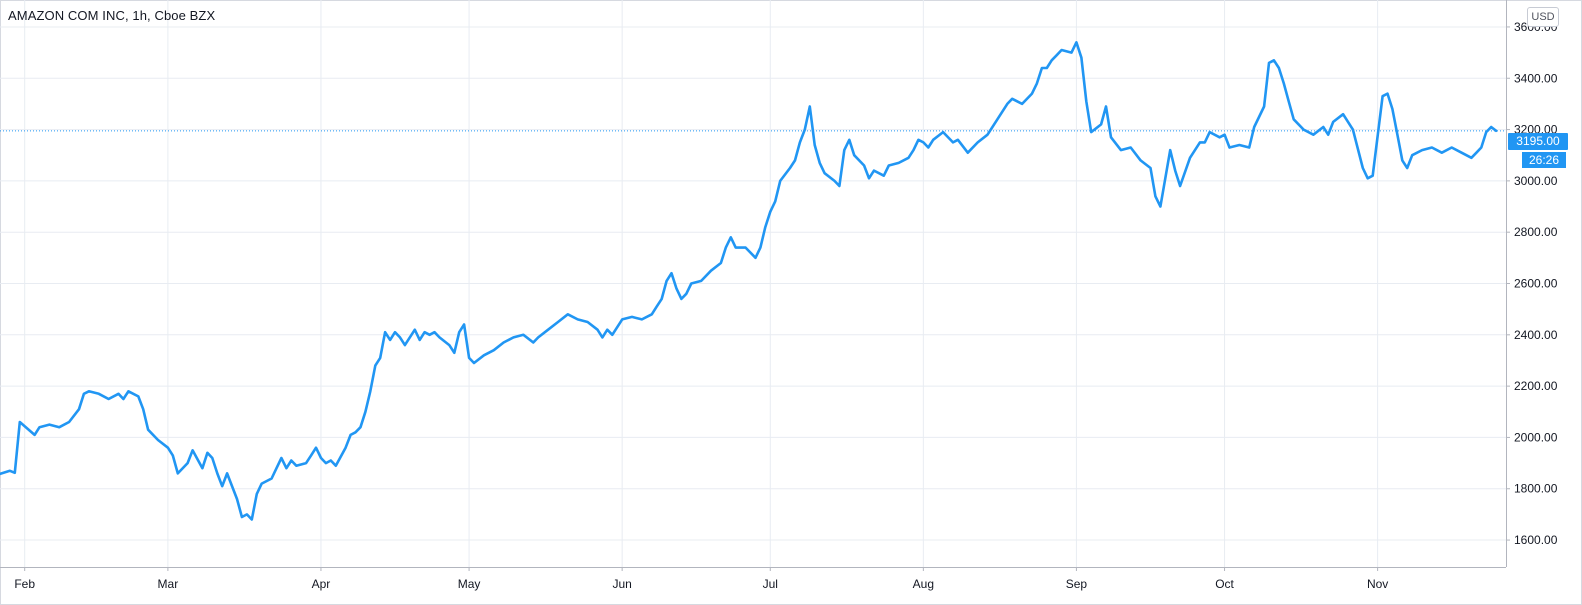  What do you see at coordinates (1536, 78) in the screenshot?
I see `y-tick-label: 3400.00` at bounding box center [1536, 78].